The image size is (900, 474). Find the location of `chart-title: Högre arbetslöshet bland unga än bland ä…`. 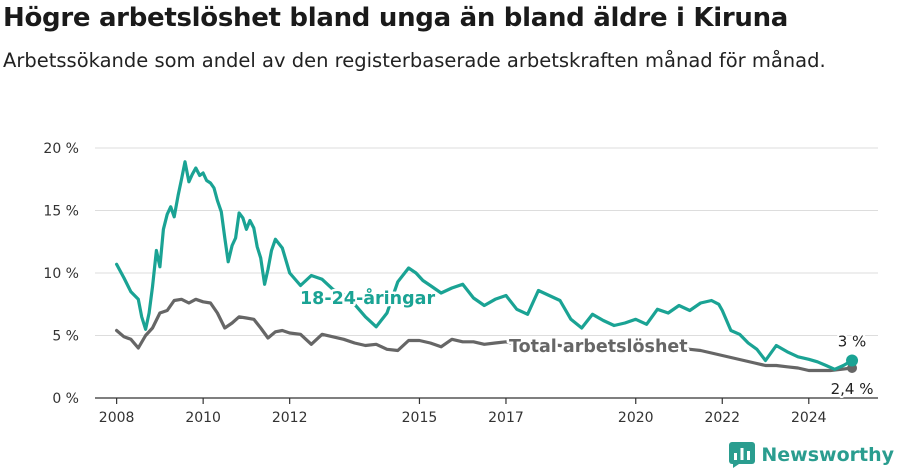

chart-title: Högre arbetslöshet bland unga än bland ä… is located at coordinates (396, 18).